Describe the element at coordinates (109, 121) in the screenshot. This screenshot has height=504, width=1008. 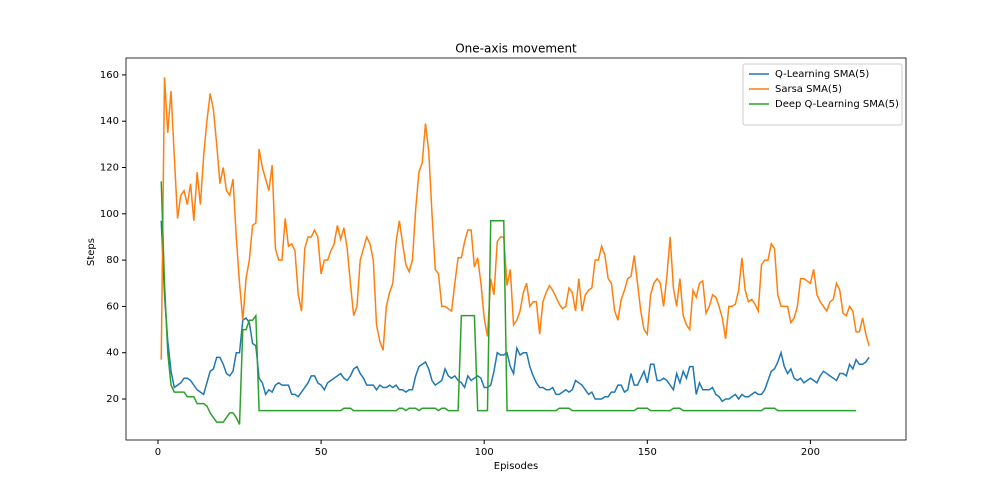
I see `y-tick-label: 140` at that location.